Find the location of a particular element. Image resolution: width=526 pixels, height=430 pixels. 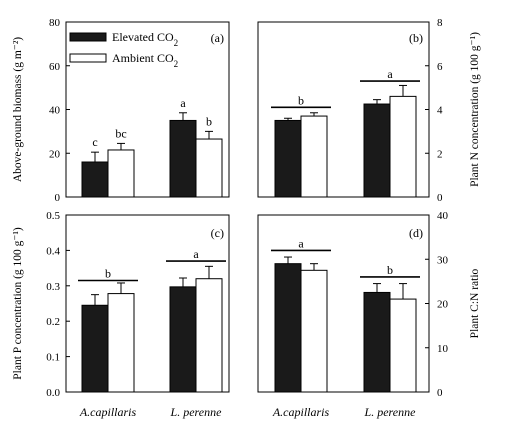

significance-letter: c is located at coordinates (94, 142).